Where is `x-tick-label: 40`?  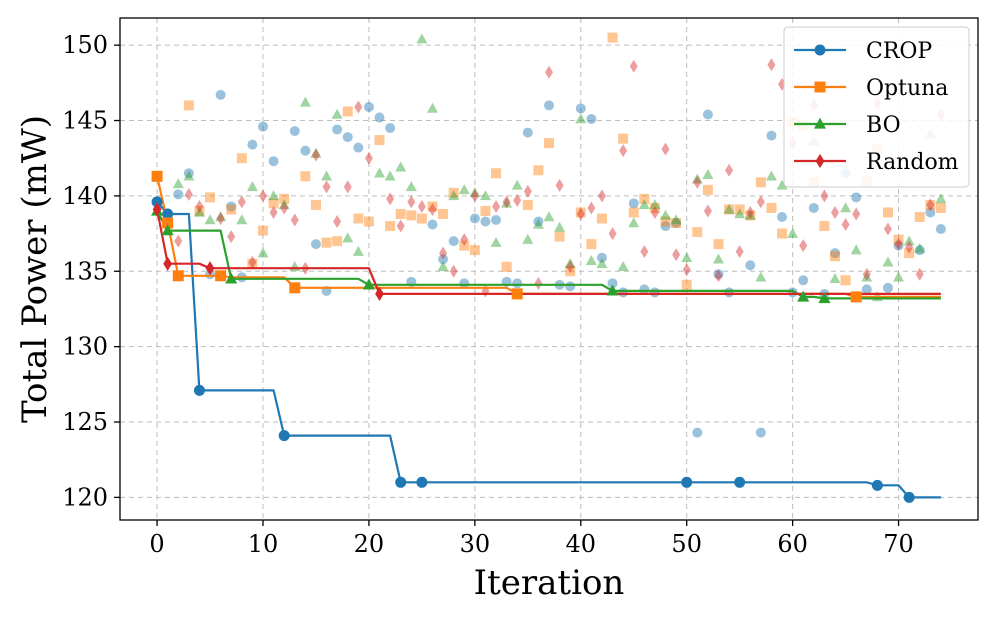 x-tick-label: 40 is located at coordinates (581, 544).